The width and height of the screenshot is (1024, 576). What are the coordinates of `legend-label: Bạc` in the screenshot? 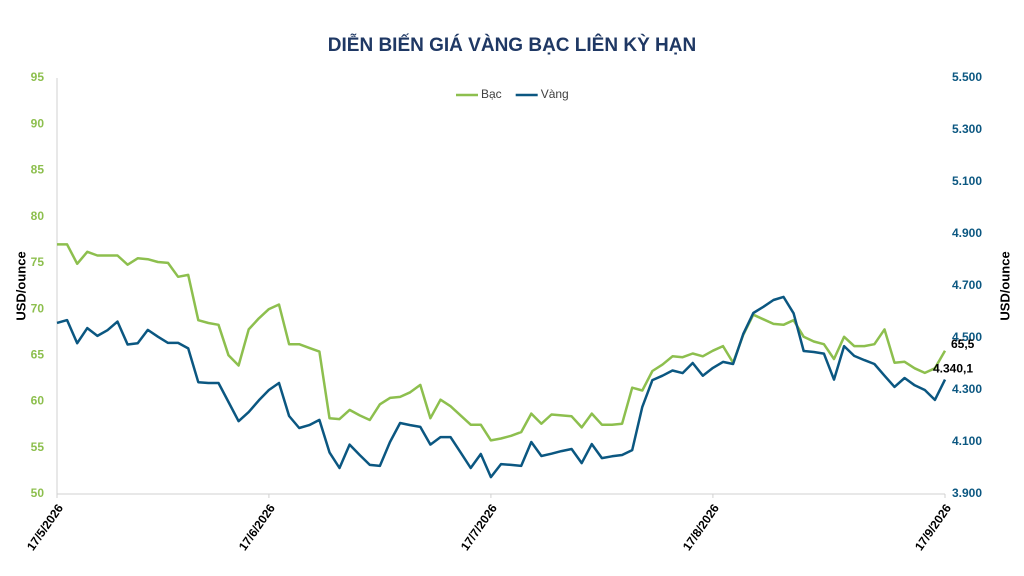 It's located at (491, 94).